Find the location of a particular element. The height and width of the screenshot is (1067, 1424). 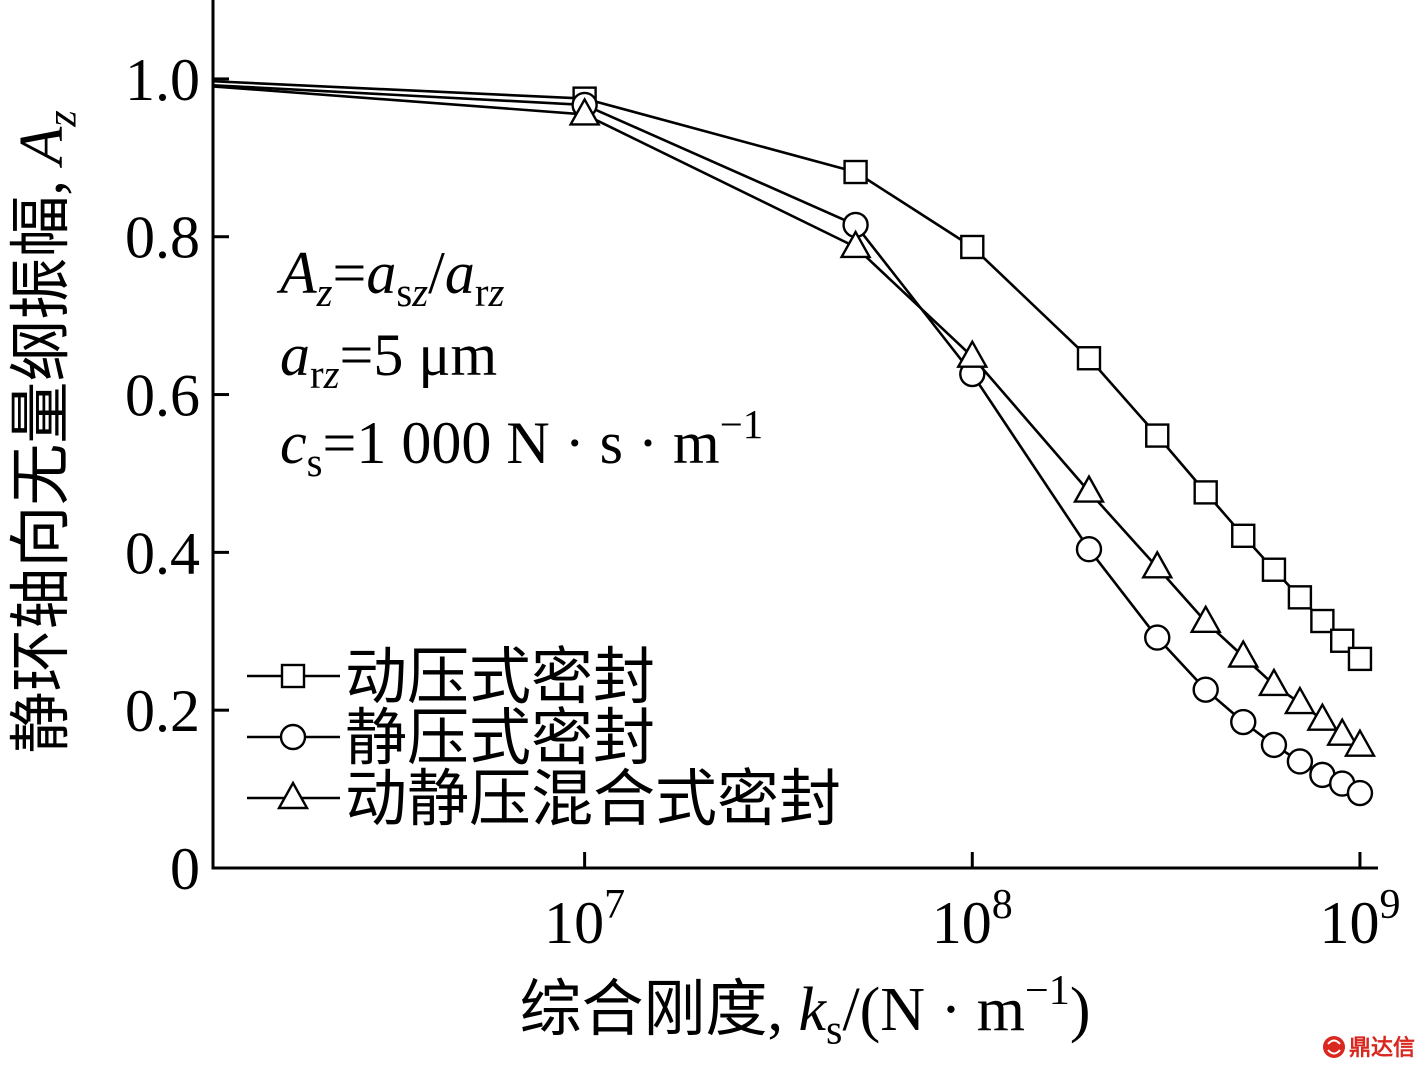

annotation-line: Az=asz/arz is located at coordinates (390, 277).